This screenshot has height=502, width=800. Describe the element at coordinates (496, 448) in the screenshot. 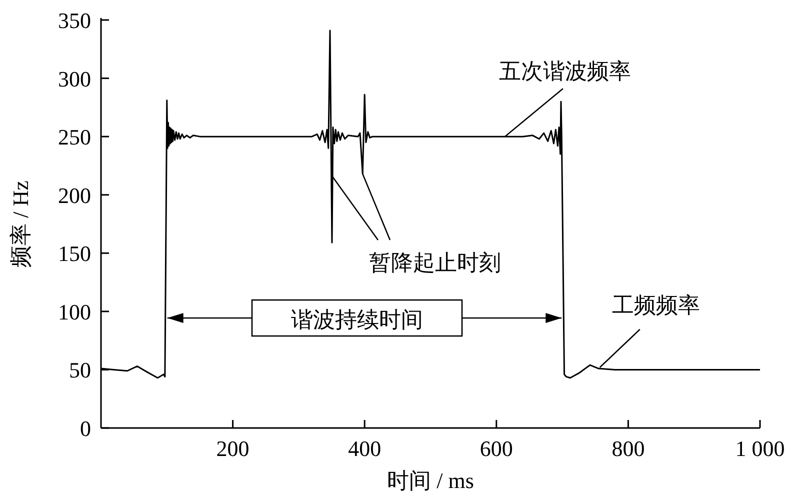

I see `x-tick-label: 600` at that location.